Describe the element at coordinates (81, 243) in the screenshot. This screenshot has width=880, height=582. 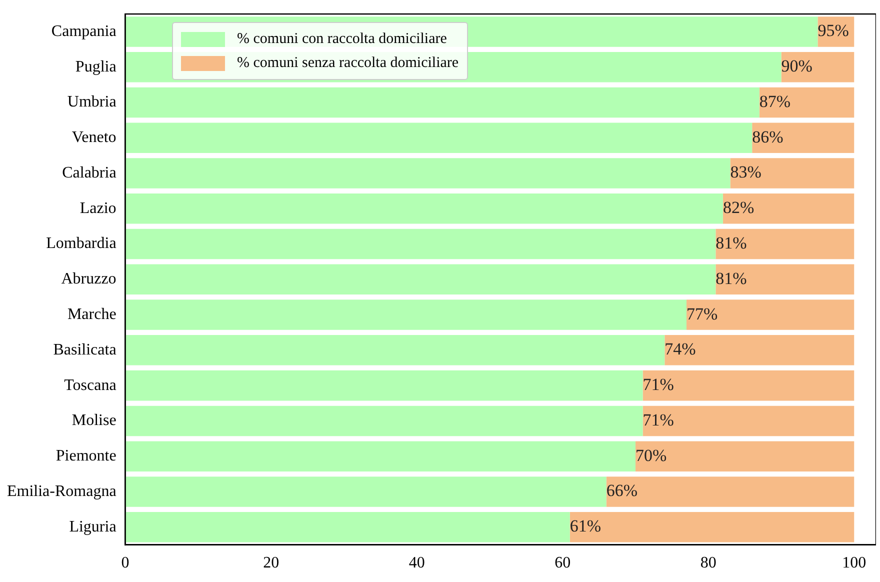
I see `y-tick-label: Lombardia` at that location.